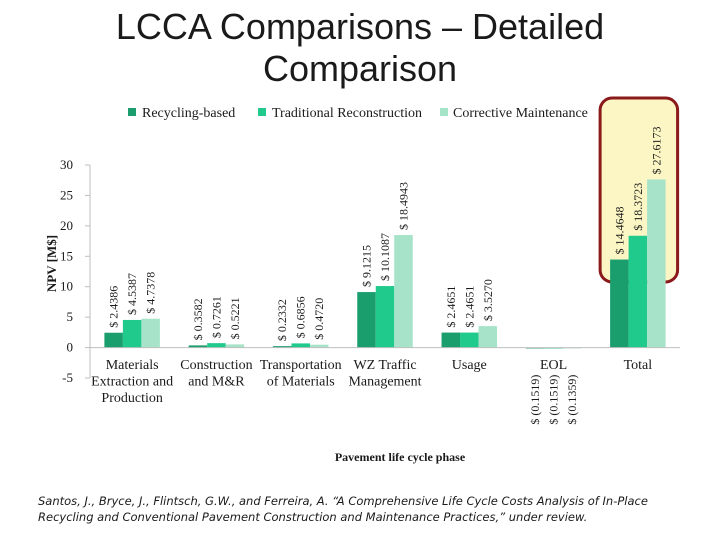 The height and width of the screenshot is (540, 720). I want to click on data-label: $ 2.4386, so click(114, 307).